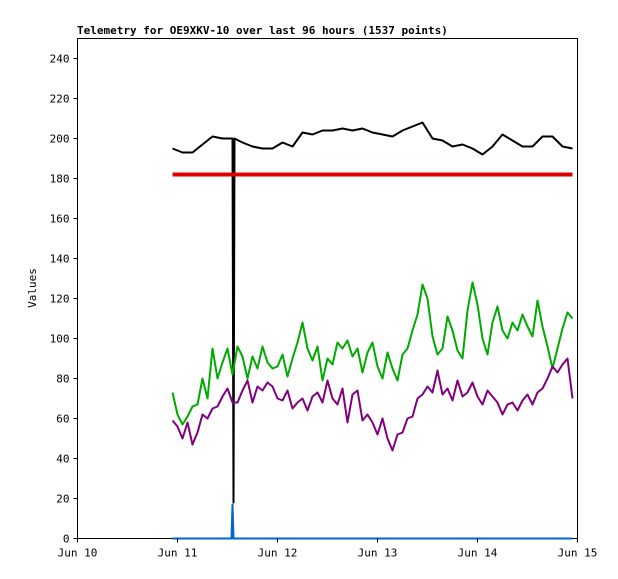 Image resolution: width=618 pixels, height=579 pixels. What do you see at coordinates (478, 553) in the screenshot?
I see `x-tick-label: Jun 14` at bounding box center [478, 553].